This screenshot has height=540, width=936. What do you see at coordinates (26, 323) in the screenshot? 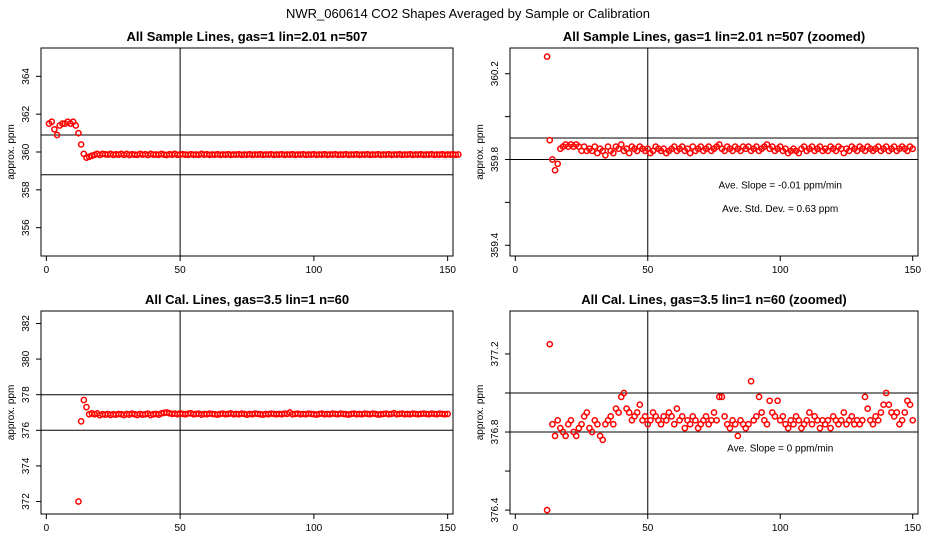
I see `y-tick-label: 382` at bounding box center [26, 323].